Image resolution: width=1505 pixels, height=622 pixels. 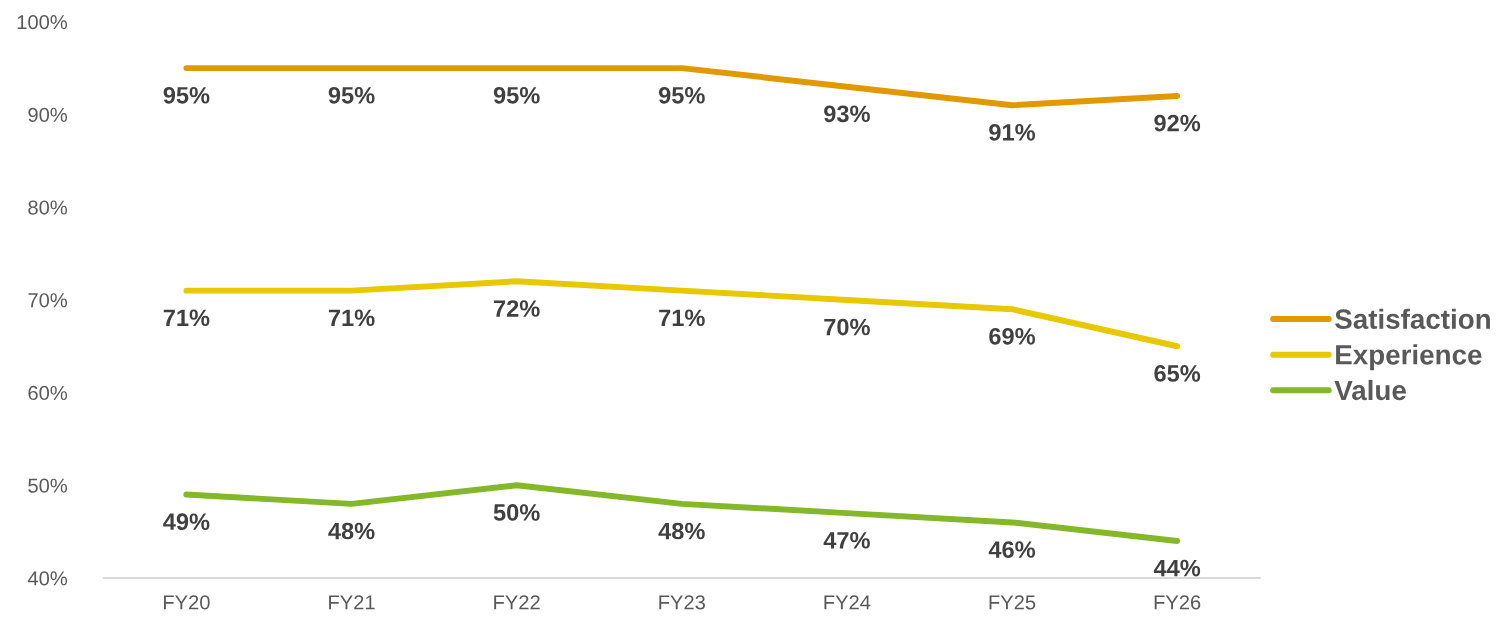 I want to click on y-tick-label: 90%, so click(x=48, y=114).